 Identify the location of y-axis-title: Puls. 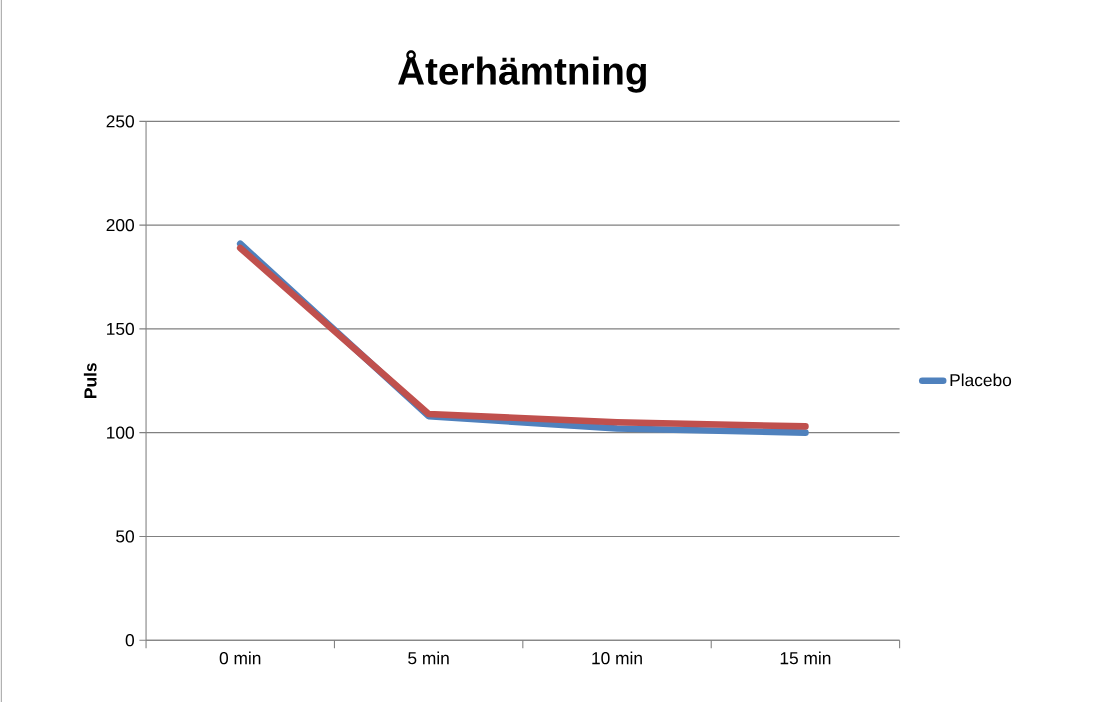
(90, 380).